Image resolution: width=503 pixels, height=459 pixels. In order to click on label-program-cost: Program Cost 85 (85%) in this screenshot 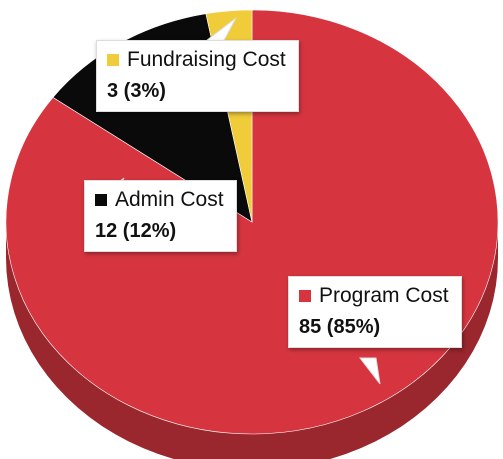, I will do `click(375, 312)`.